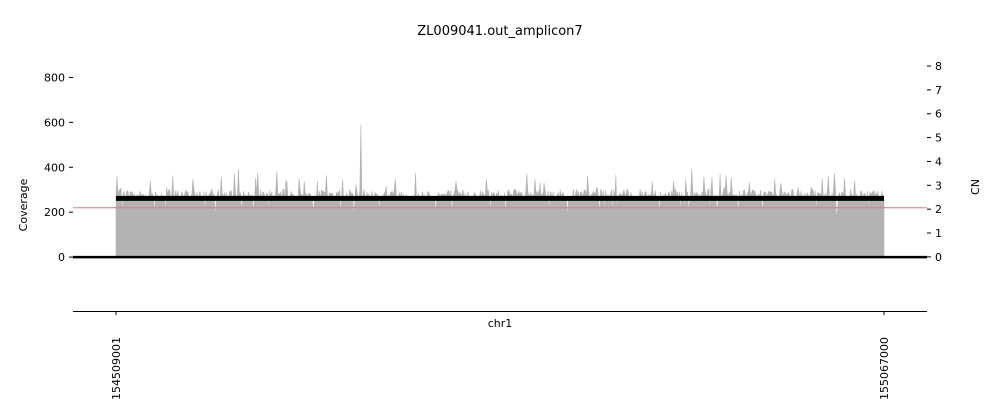 The height and width of the screenshot is (416, 1000). What do you see at coordinates (938, 114) in the screenshot?
I see `y2-tick-label: 6` at bounding box center [938, 114].